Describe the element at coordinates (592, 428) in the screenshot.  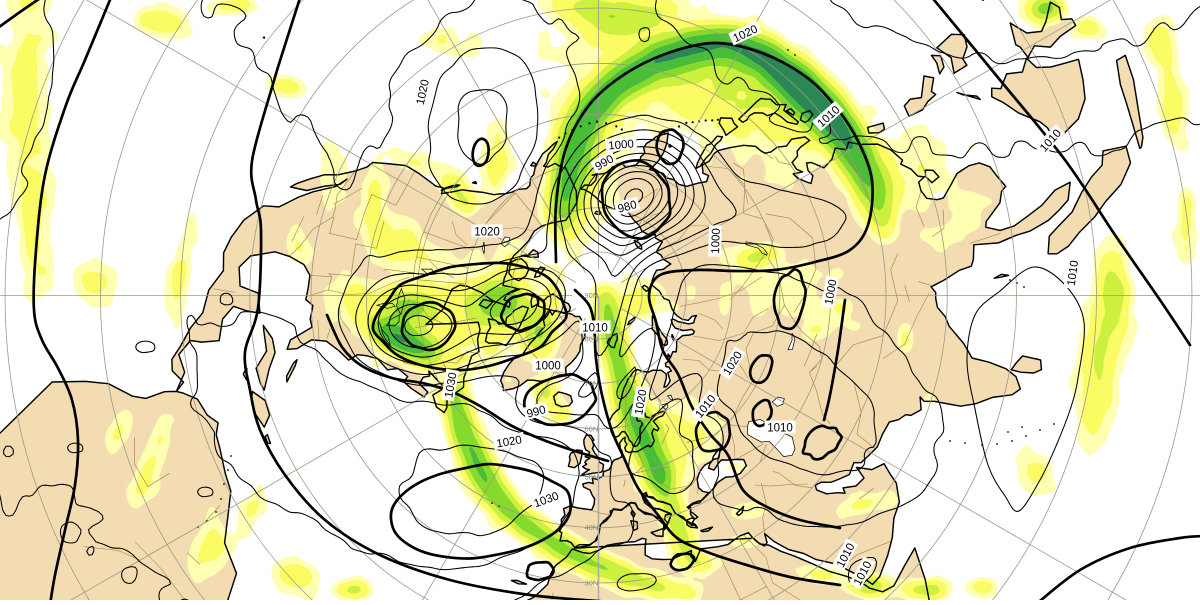
I see `svg-text: 60N` at that location.